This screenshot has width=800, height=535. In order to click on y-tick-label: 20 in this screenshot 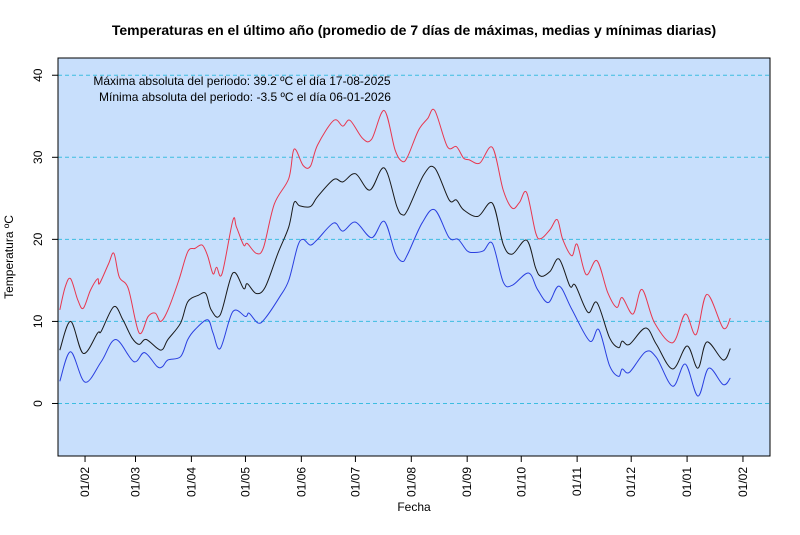, I will do `click(38, 239)`.